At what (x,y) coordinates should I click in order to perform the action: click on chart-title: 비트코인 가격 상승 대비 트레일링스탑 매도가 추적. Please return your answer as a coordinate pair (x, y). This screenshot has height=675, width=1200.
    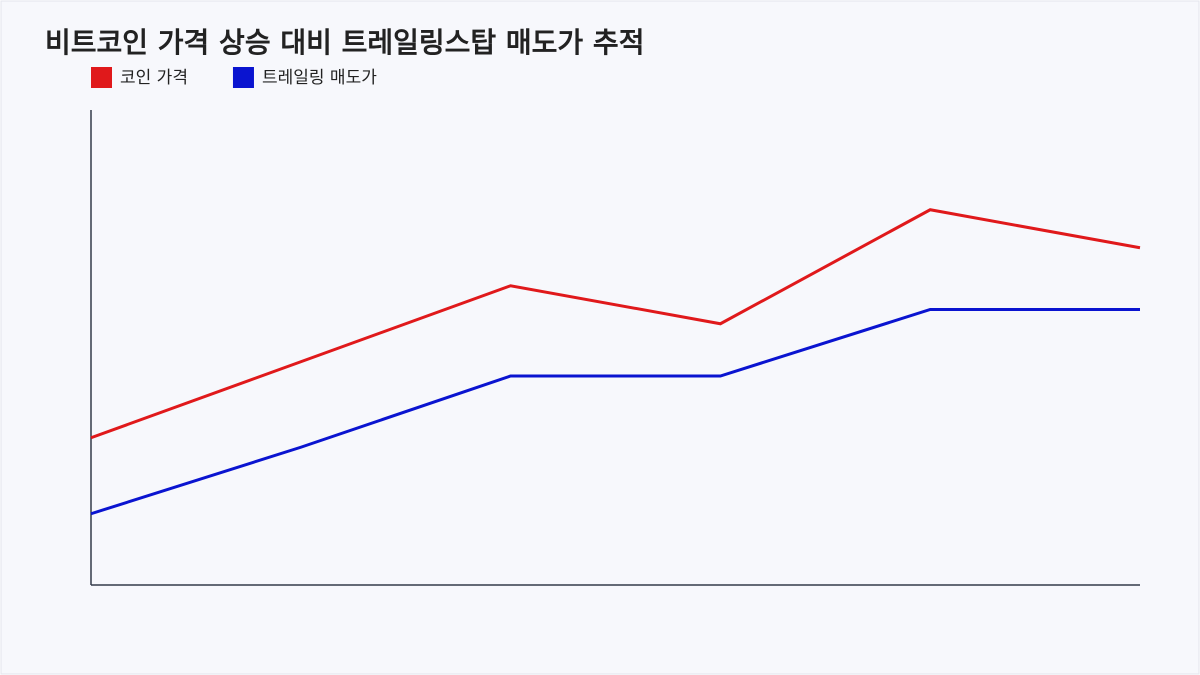
    Looking at the image, I should click on (344, 42).